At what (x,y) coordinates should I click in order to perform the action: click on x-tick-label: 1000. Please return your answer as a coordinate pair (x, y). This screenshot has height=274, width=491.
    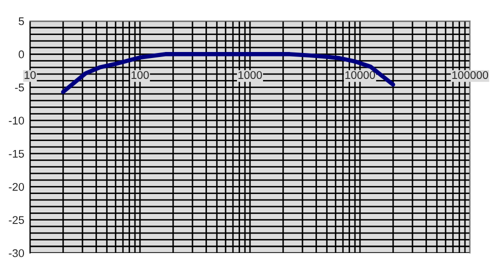
    Looking at the image, I should click on (250, 75).